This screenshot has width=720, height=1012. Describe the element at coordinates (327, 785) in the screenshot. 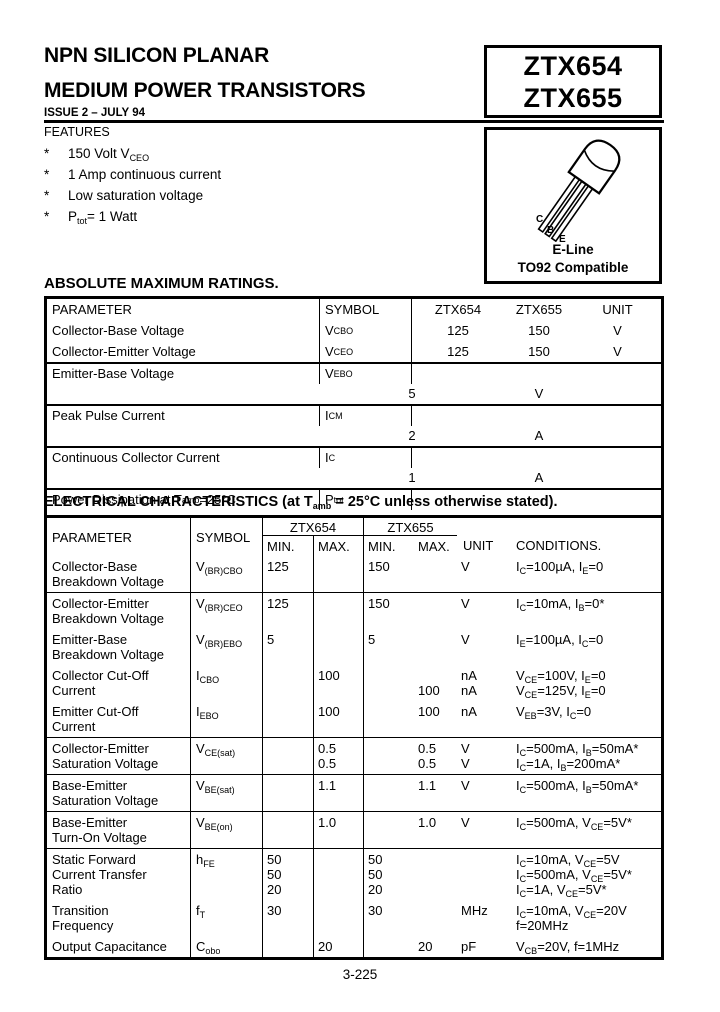

I see `value-line: 1.1` at that location.